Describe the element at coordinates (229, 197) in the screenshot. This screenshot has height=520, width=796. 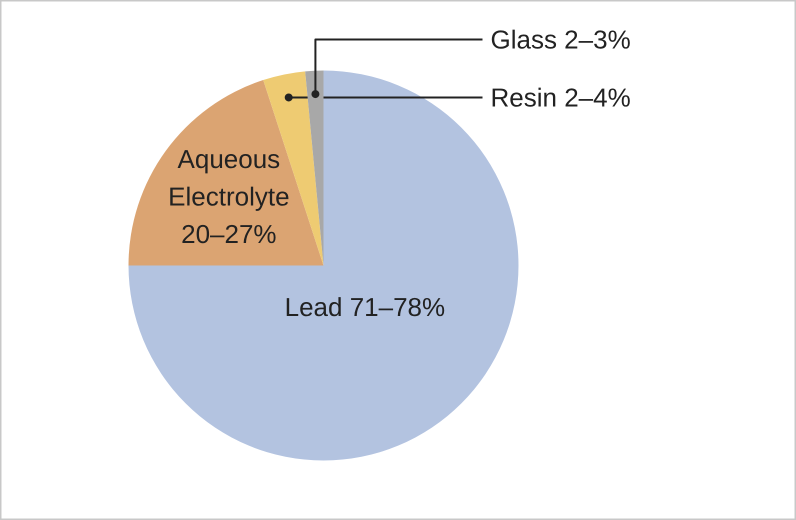
I see `slice-label: Aqueous Electrolyte 20–27%` at that location.